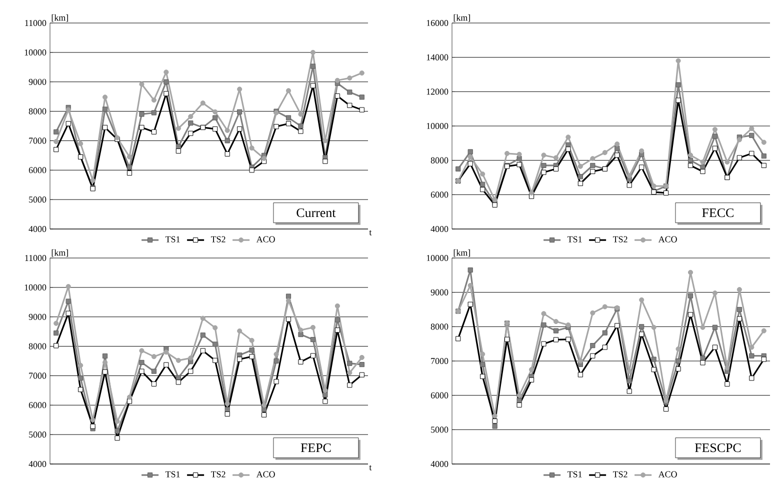 The height and width of the screenshot is (486, 774). I want to click on text: FECC, so click(718, 213).